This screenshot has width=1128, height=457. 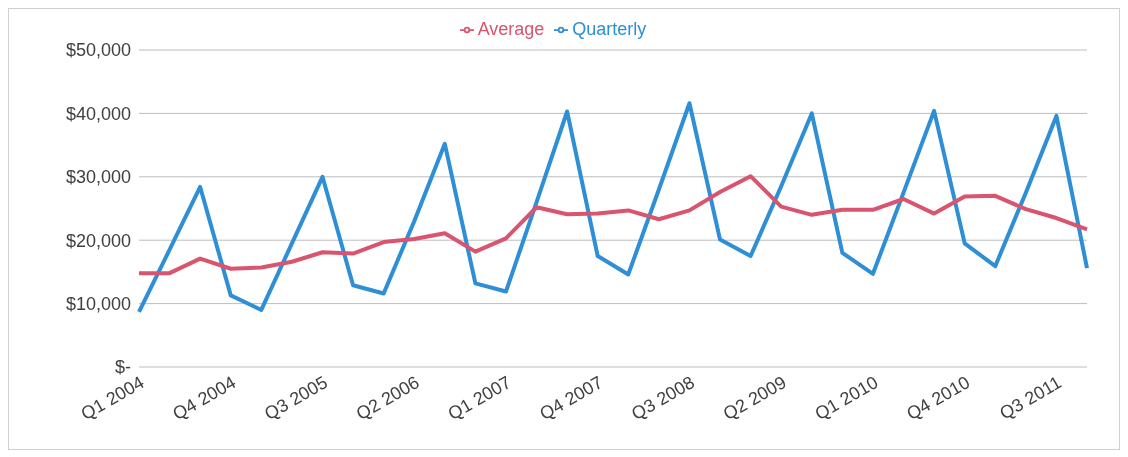 I want to click on x-tick-label: Q4 2007, so click(x=571, y=398).